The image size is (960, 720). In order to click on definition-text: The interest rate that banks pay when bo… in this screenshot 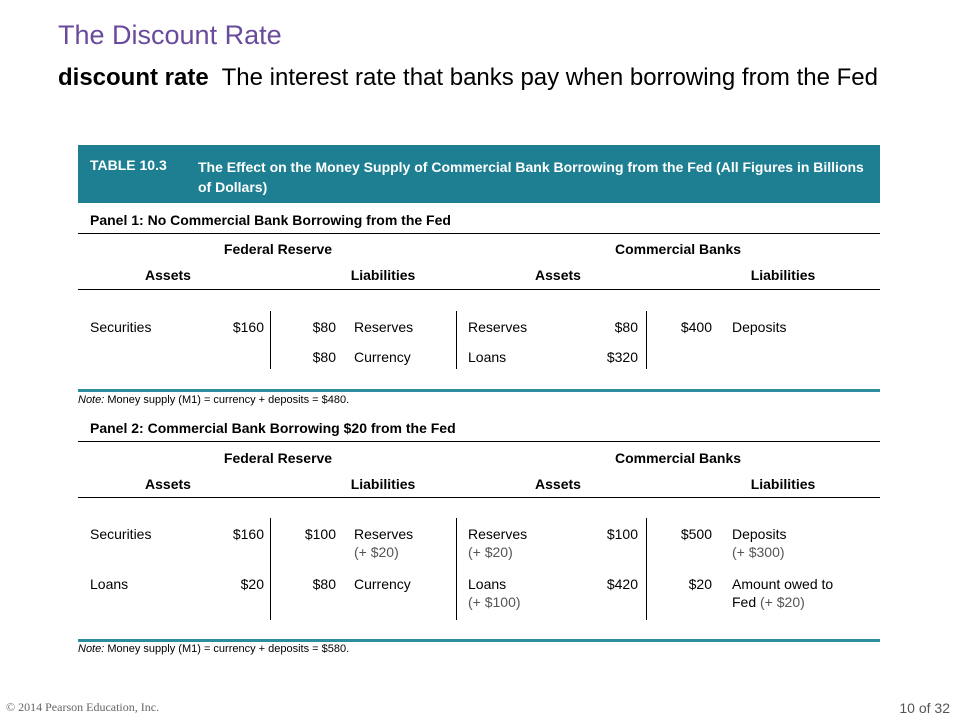, I will do `click(549, 77)`.